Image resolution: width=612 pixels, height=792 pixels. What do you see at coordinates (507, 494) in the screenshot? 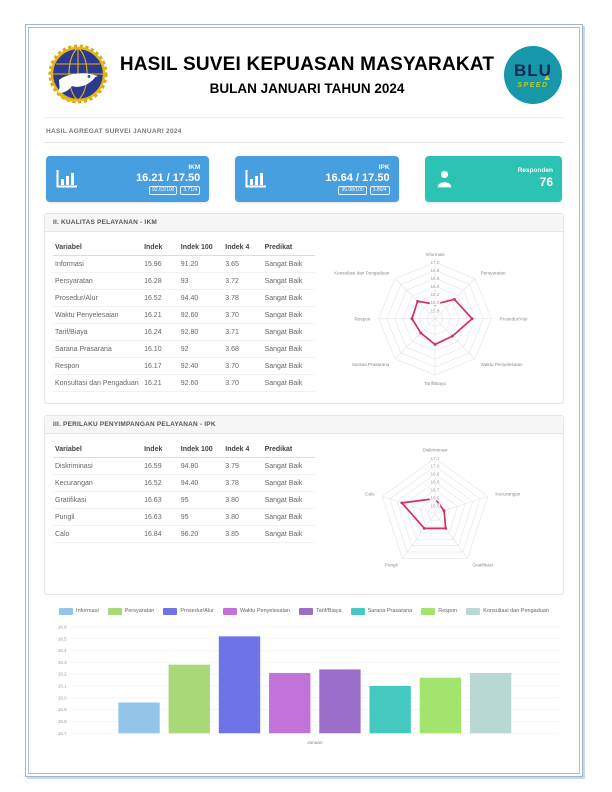
I see `radar-axis-label: Kecurangan` at bounding box center [507, 494].